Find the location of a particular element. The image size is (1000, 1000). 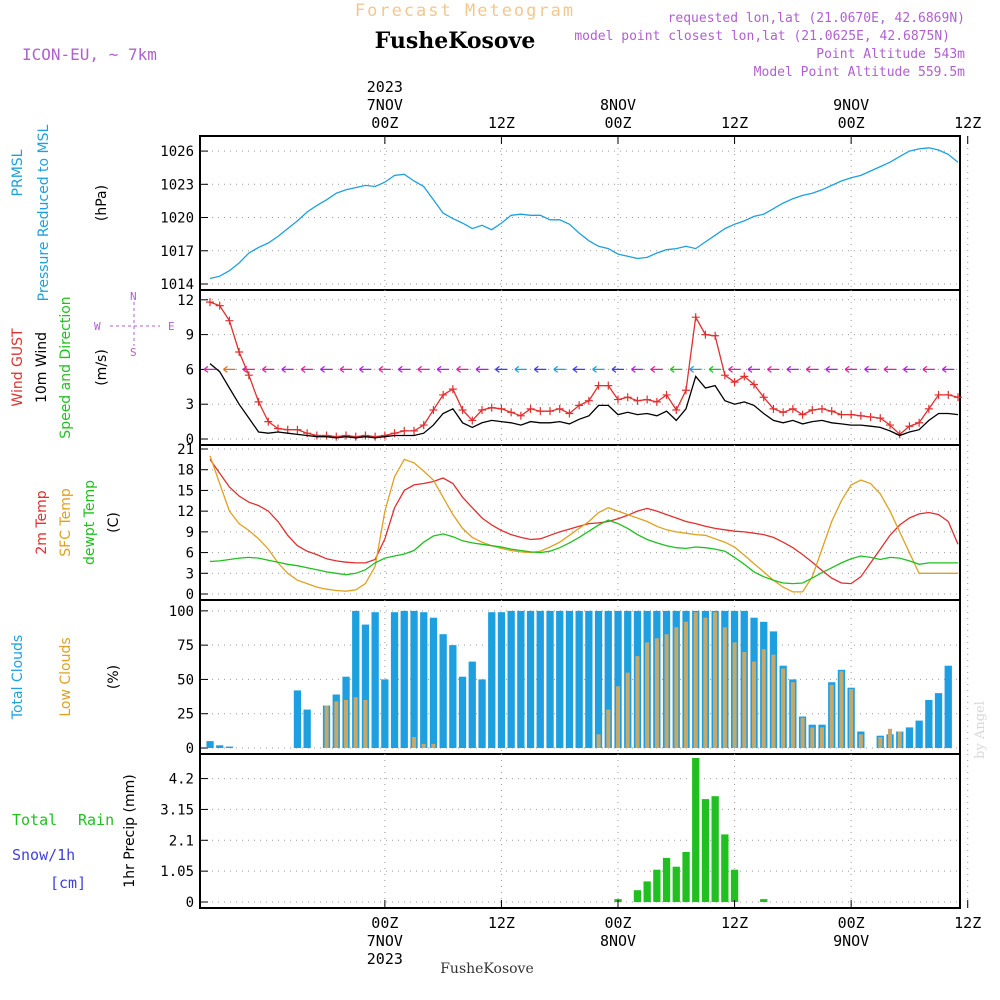

y-tick-label: 1017 is located at coordinates (177, 252).